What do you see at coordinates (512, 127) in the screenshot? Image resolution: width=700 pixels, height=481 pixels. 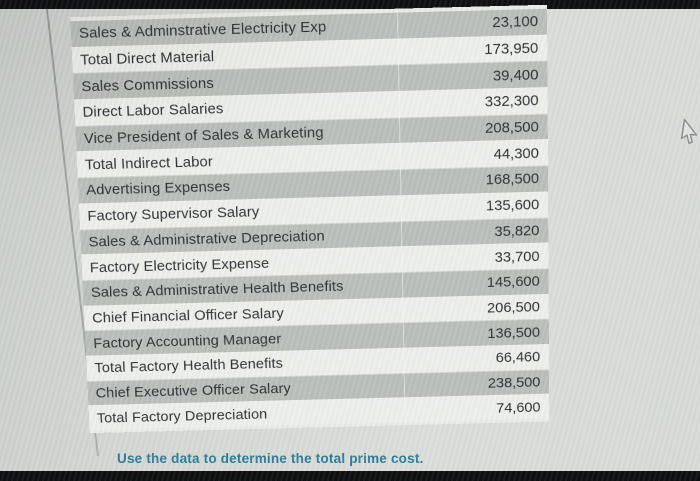 I see `account-value-cell: 208,500` at bounding box center [512, 127].